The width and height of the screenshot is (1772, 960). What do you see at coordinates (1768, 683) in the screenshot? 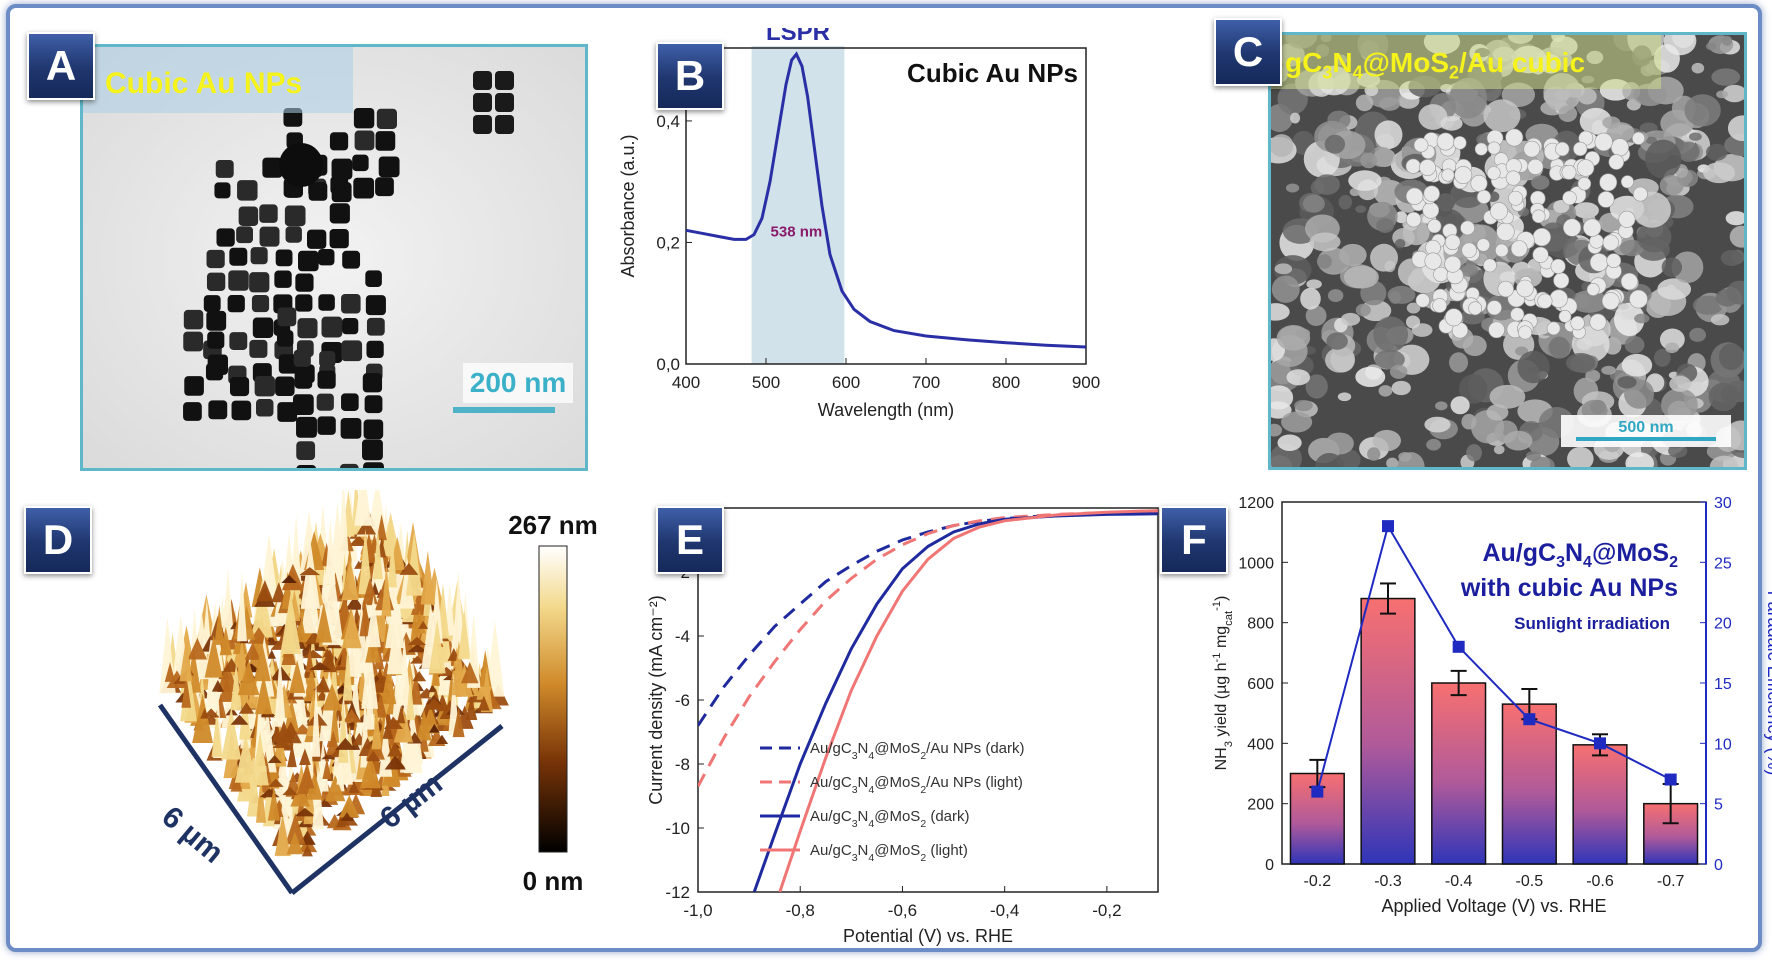
I see `y2-axis-label: Faradaic Efficiency (%)` at bounding box center [1768, 683].